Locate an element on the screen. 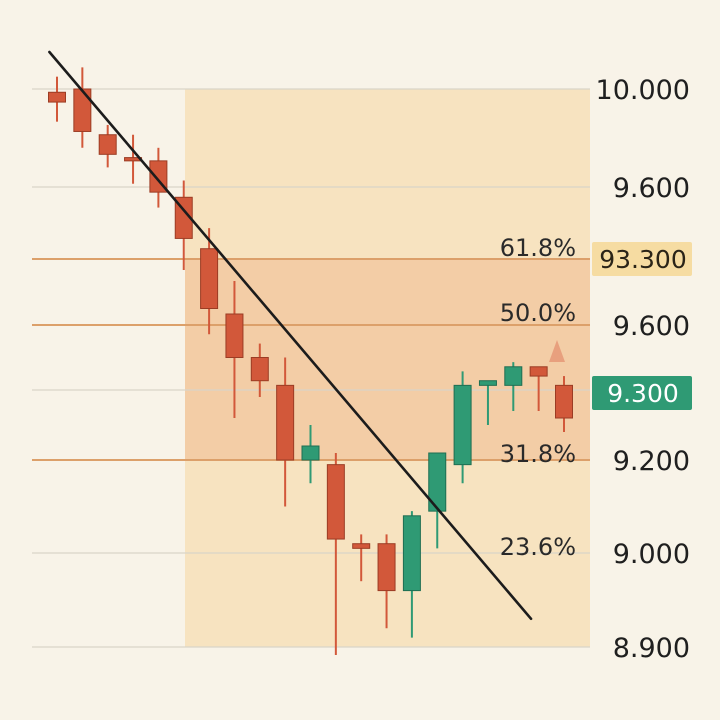 Image resolution: width=720 pixels, height=720 pixels. price-badge-highlight is located at coordinates (642, 259).